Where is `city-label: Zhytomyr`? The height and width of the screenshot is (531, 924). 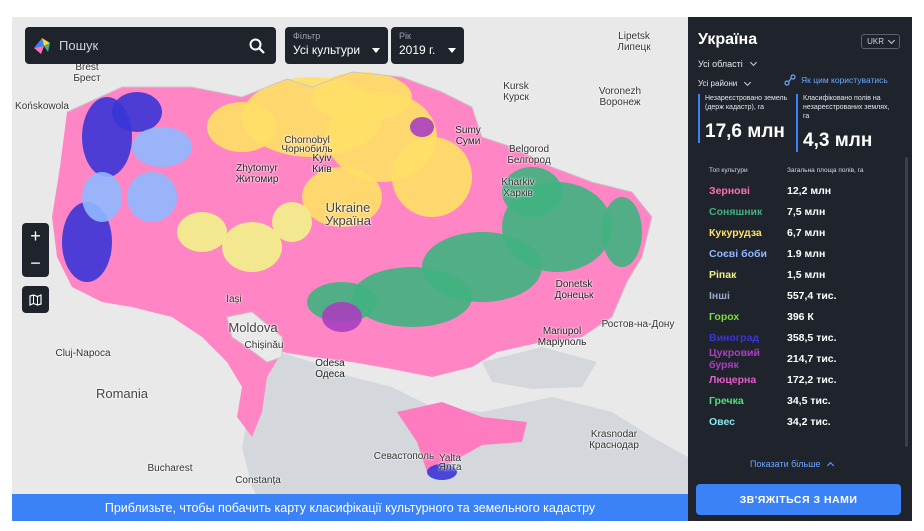 city-label: Zhytomyr is located at coordinates (257, 168).